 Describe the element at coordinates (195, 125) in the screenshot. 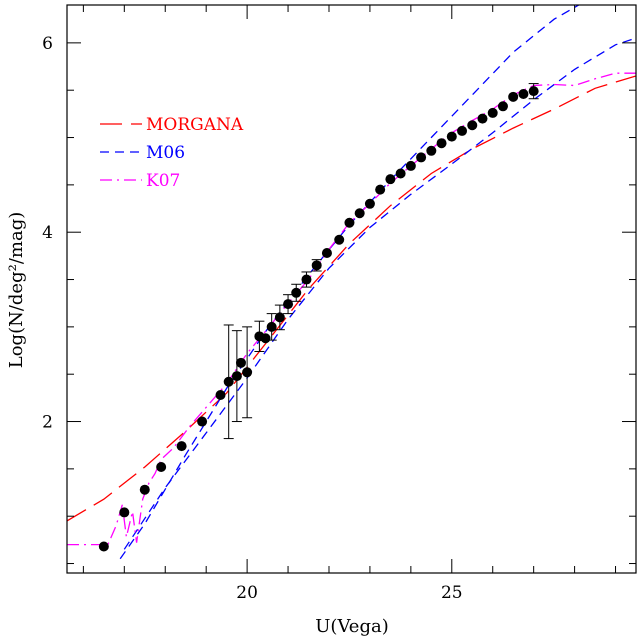

I see `legend-label-morgana: MORGANA` at that location.